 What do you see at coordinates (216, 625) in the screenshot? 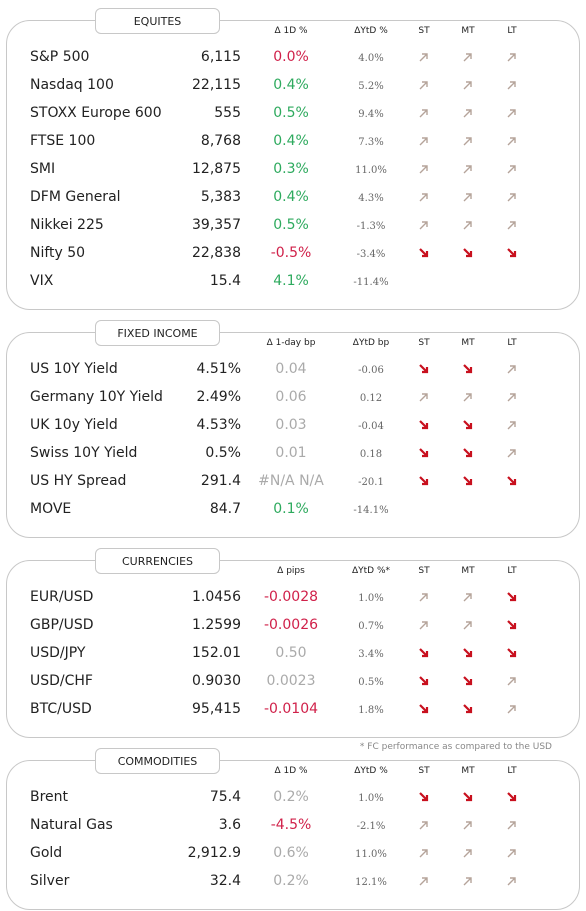
I see `row-value: 1.2599` at bounding box center [216, 625].